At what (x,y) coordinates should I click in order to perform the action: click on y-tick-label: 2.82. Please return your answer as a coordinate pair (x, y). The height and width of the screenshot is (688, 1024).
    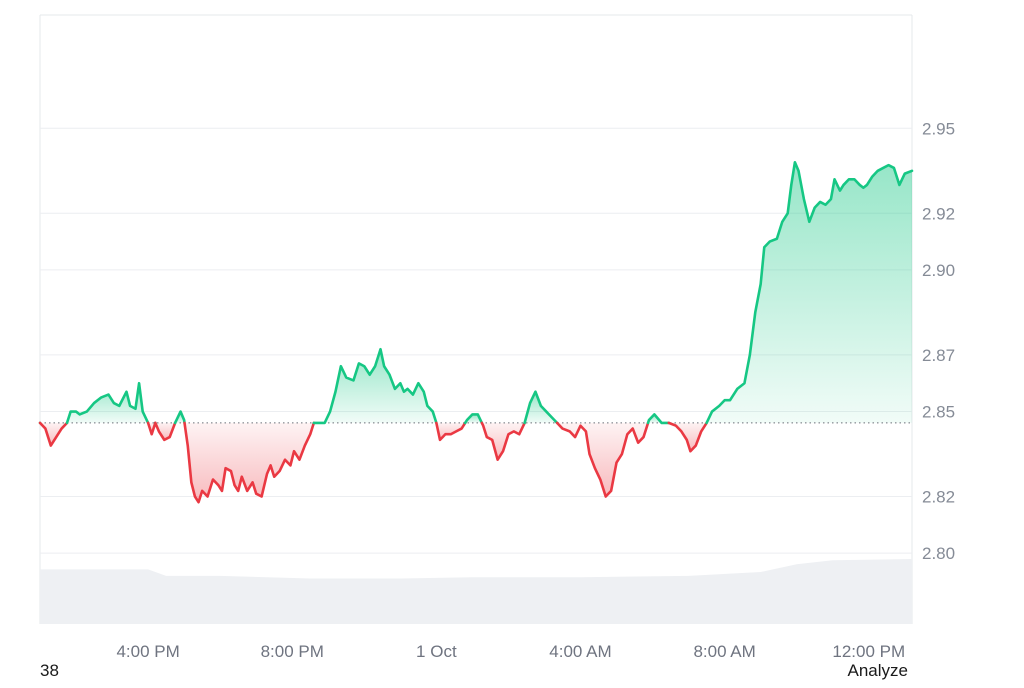
    Looking at the image, I should click on (938, 497).